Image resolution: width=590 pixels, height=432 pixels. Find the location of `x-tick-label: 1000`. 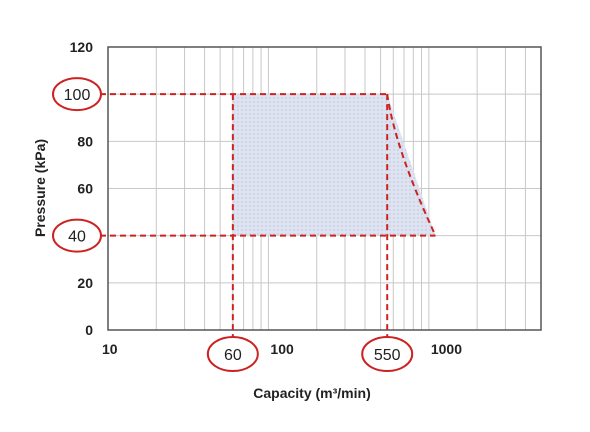

x-tick-label: 1000 is located at coordinates (446, 349).